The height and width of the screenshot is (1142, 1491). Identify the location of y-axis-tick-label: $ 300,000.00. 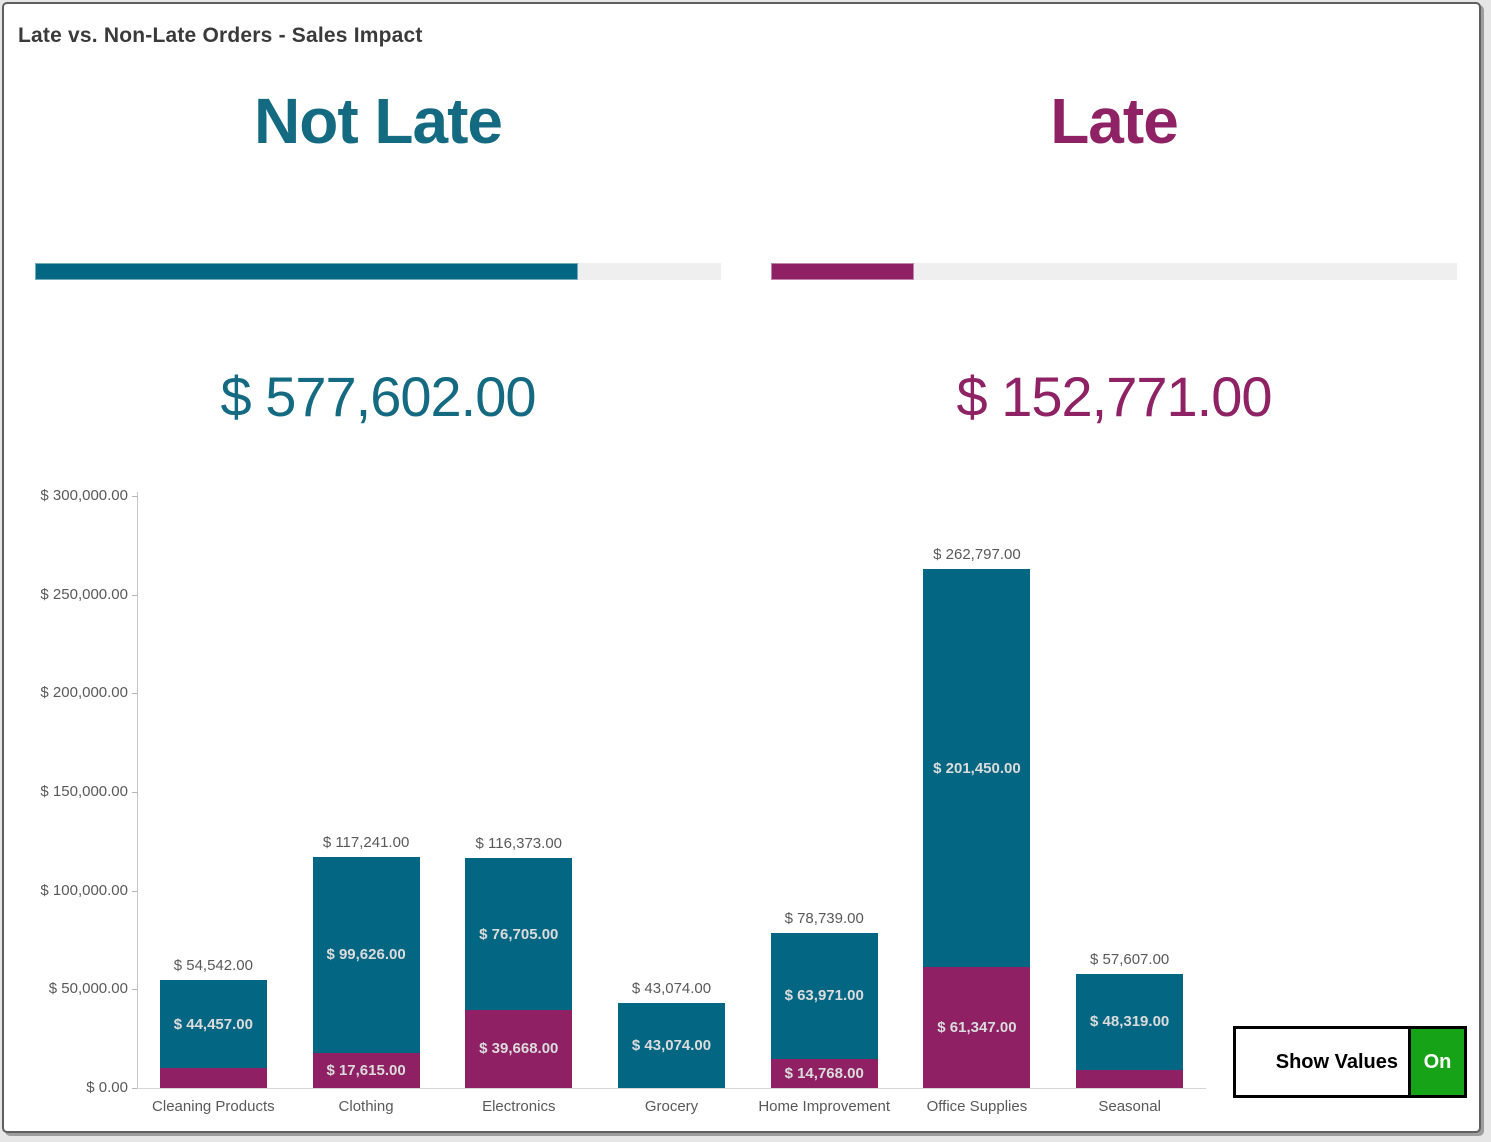
(84, 495).